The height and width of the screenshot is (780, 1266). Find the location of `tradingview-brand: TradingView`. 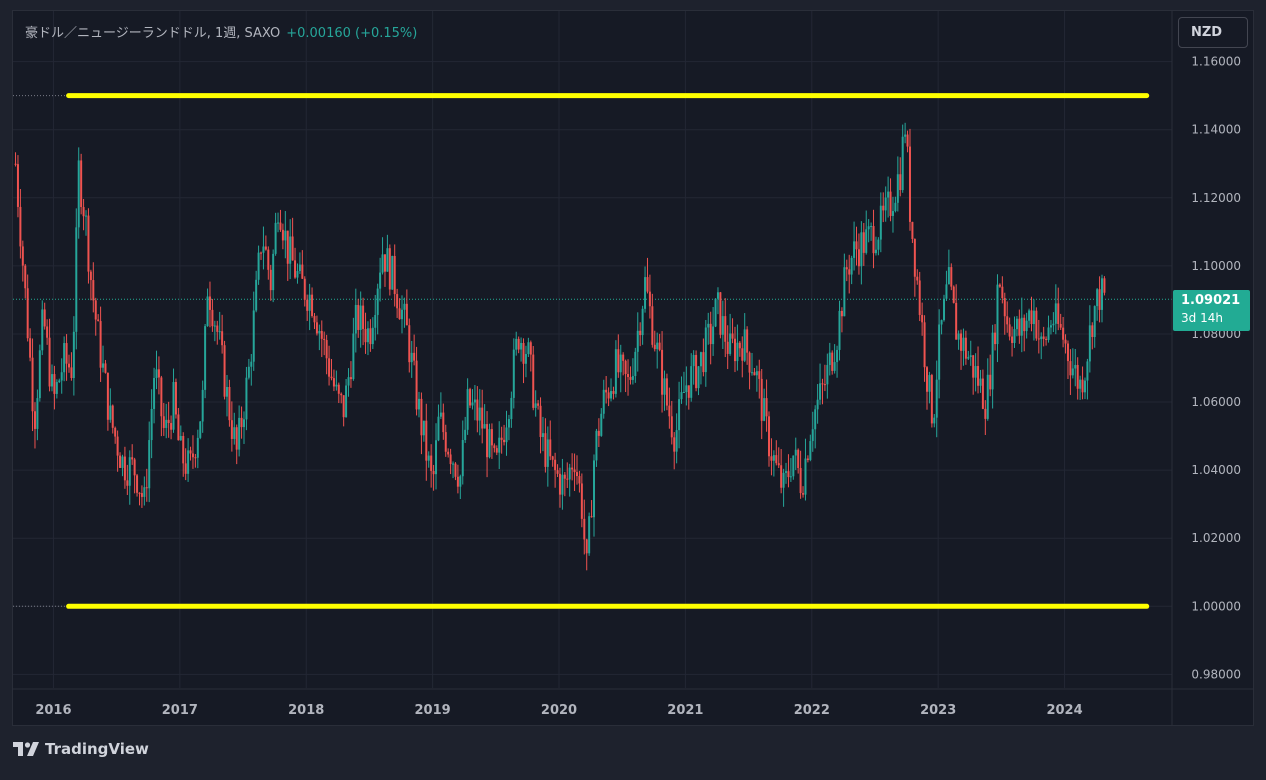

tradingview-brand: TradingView is located at coordinates (81, 749).